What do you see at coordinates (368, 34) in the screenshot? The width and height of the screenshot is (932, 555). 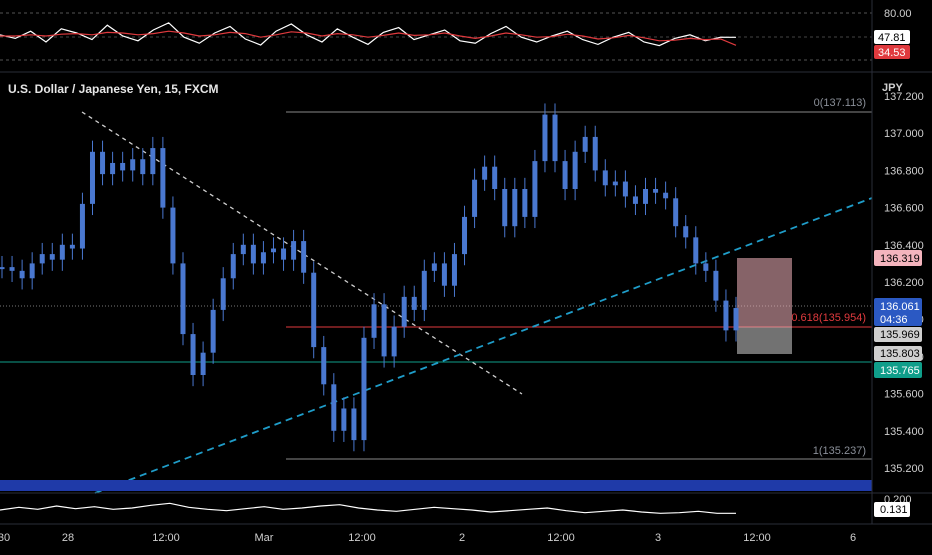 I see `rsi-line` at bounding box center [368, 34].